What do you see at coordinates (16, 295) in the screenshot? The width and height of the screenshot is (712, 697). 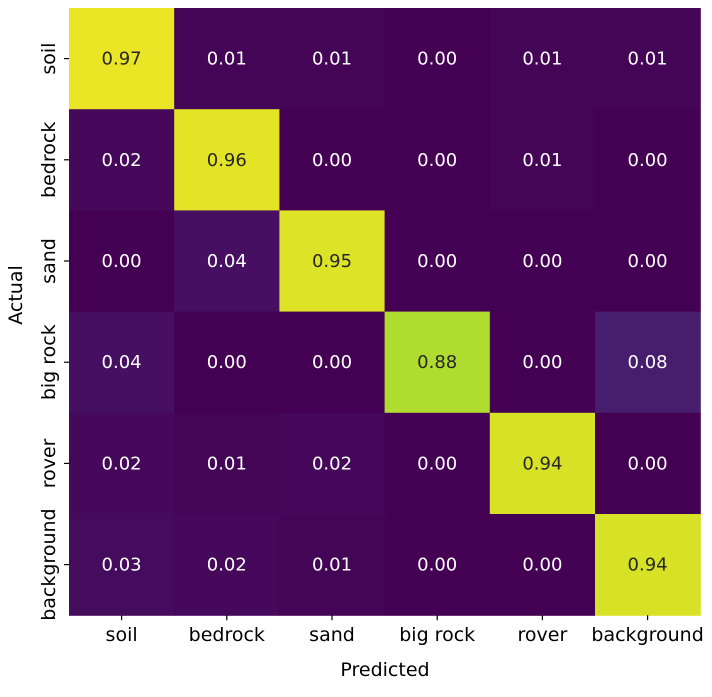 I see `y-axis-label: Actual` at bounding box center [16, 295].